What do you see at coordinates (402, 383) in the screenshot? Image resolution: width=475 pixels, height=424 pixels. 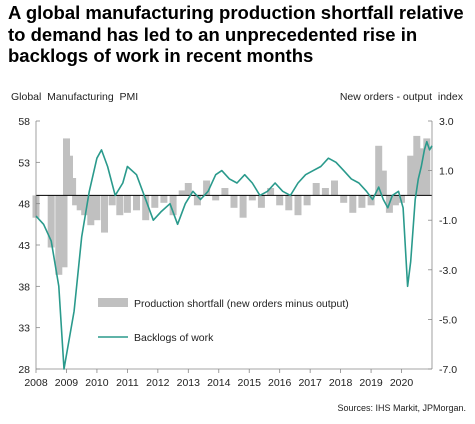 I see `x-tick-label: 2020` at bounding box center [402, 383].